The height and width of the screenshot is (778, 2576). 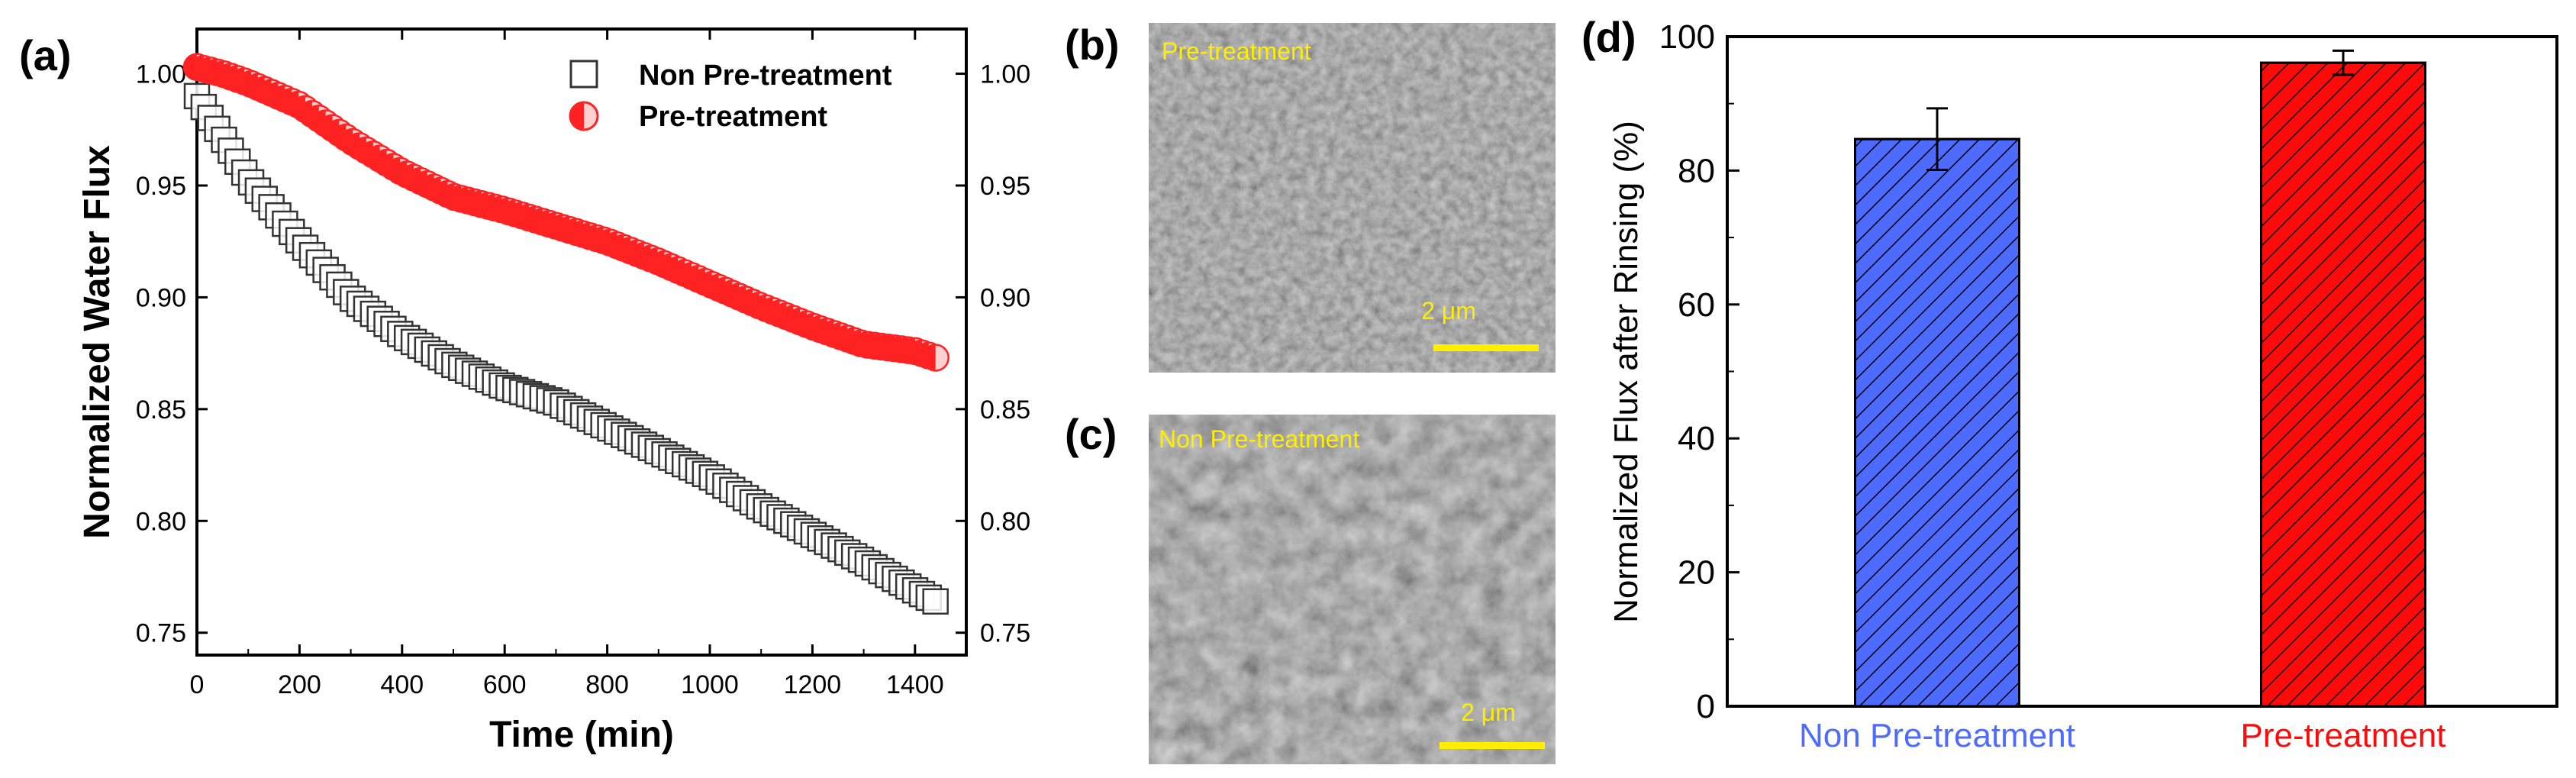 I want to click on panel-b-label: (b), so click(x=1092, y=45).